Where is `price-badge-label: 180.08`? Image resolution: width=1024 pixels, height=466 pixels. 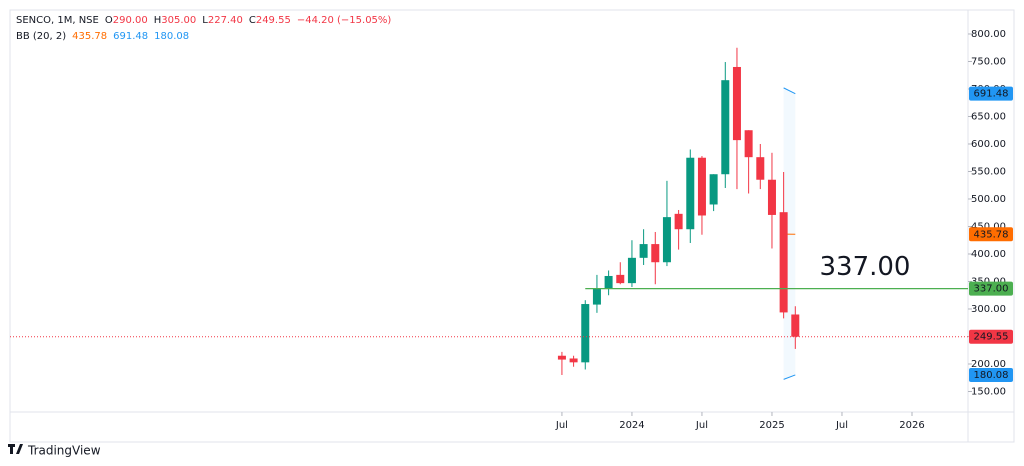
price-badge-label: 180.08 is located at coordinates (991, 375).